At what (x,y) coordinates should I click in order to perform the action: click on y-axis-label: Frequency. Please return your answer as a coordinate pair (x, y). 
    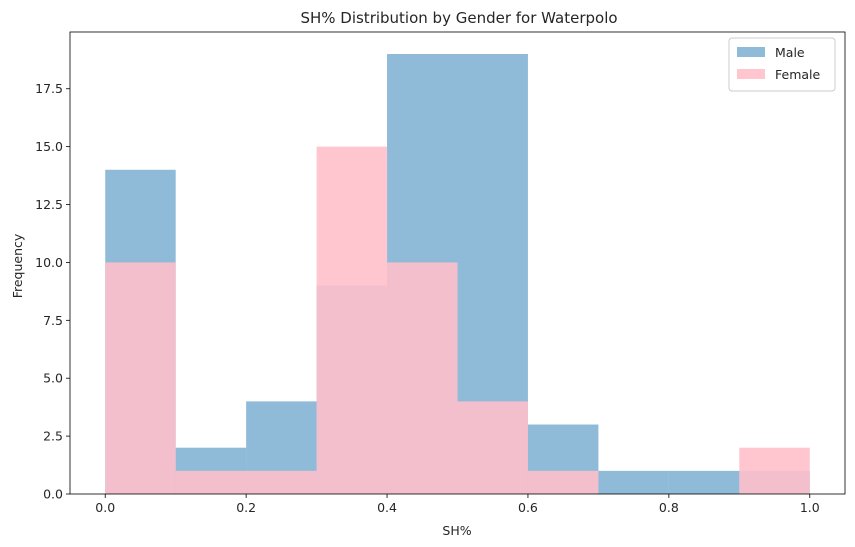
    Looking at the image, I should click on (17, 265).